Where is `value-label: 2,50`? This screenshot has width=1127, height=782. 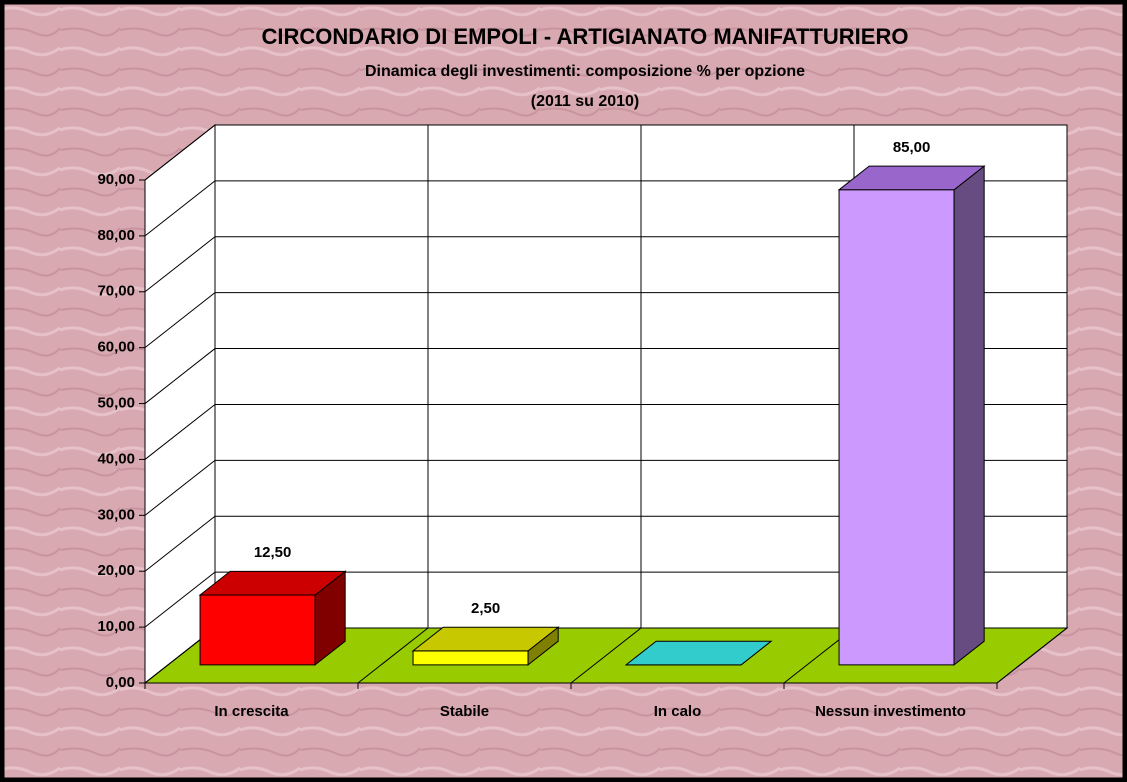
value-label: 2,50 is located at coordinates (485, 608).